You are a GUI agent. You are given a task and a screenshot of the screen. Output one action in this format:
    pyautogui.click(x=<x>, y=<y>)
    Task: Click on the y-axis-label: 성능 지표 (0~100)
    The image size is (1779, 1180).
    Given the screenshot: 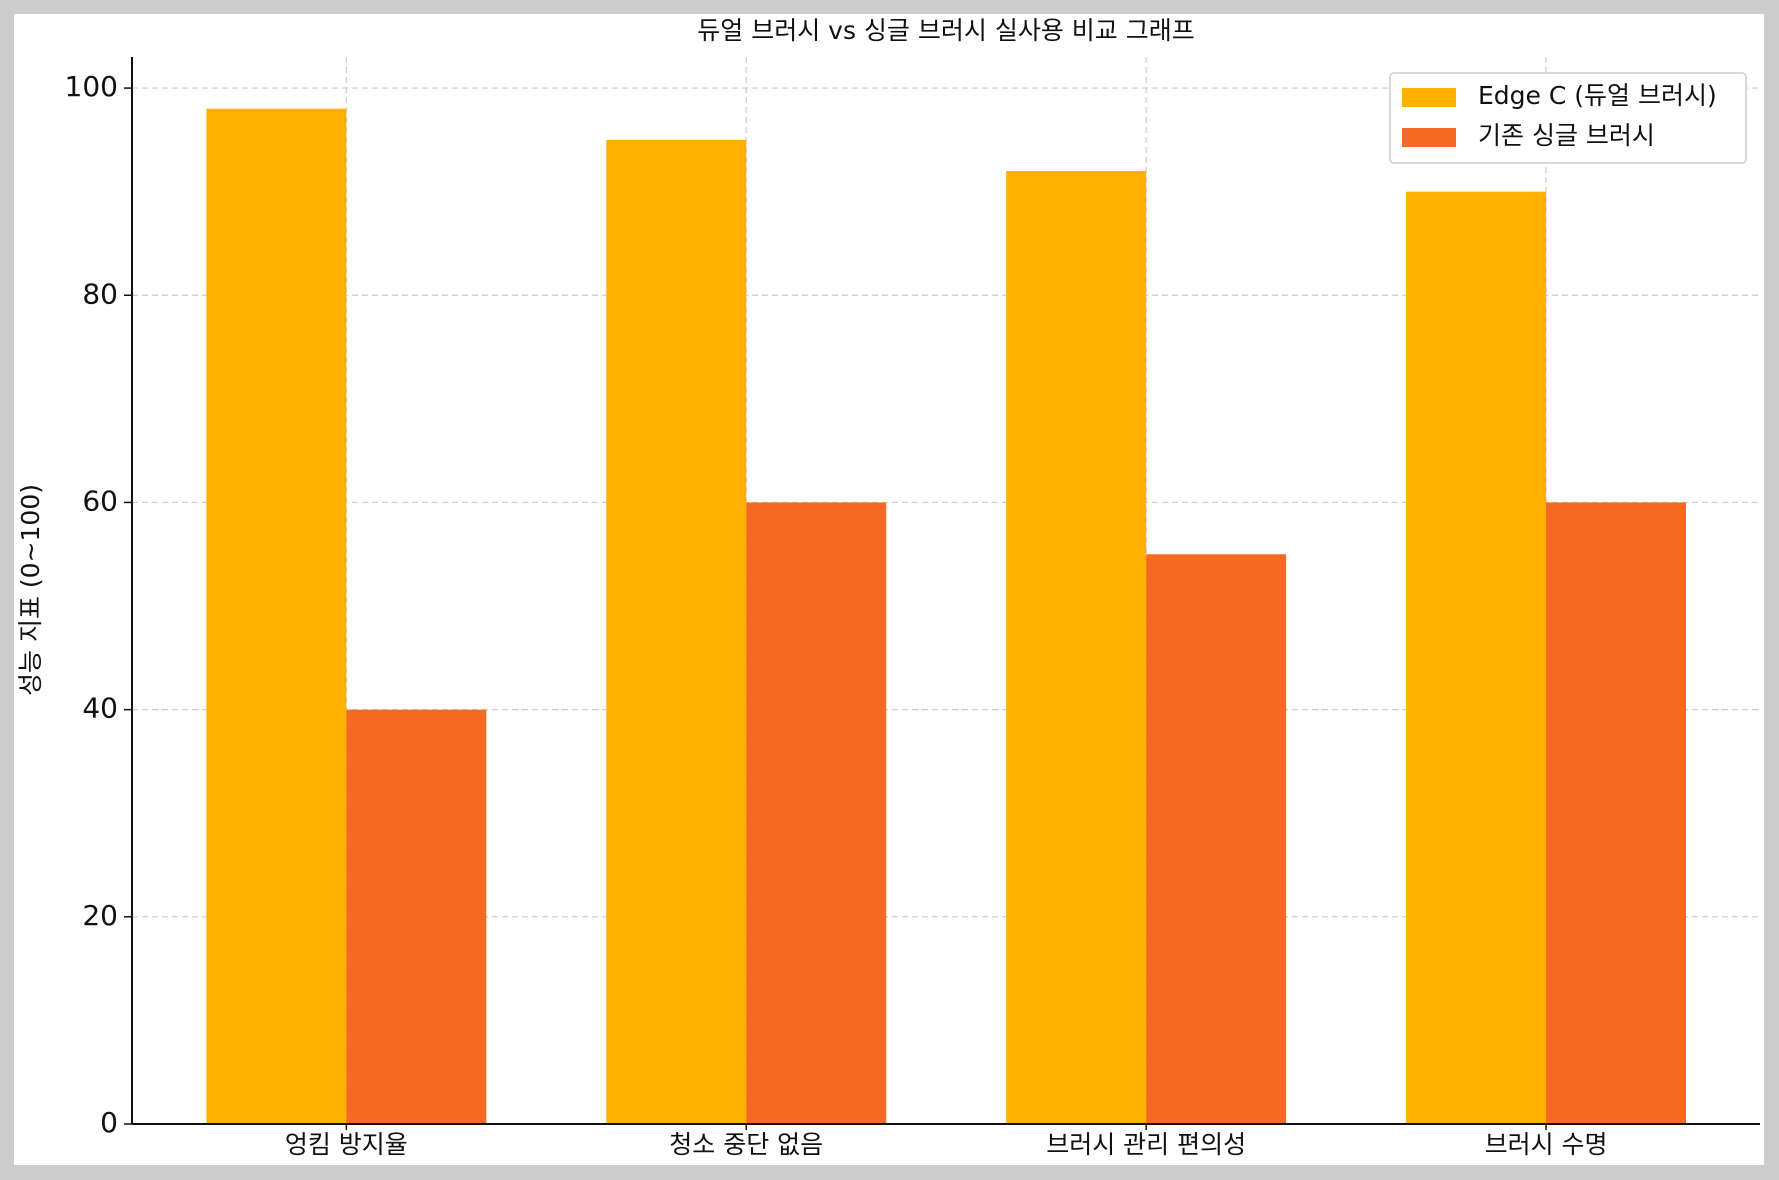 What is the action you would take?
    pyautogui.click(x=30, y=590)
    